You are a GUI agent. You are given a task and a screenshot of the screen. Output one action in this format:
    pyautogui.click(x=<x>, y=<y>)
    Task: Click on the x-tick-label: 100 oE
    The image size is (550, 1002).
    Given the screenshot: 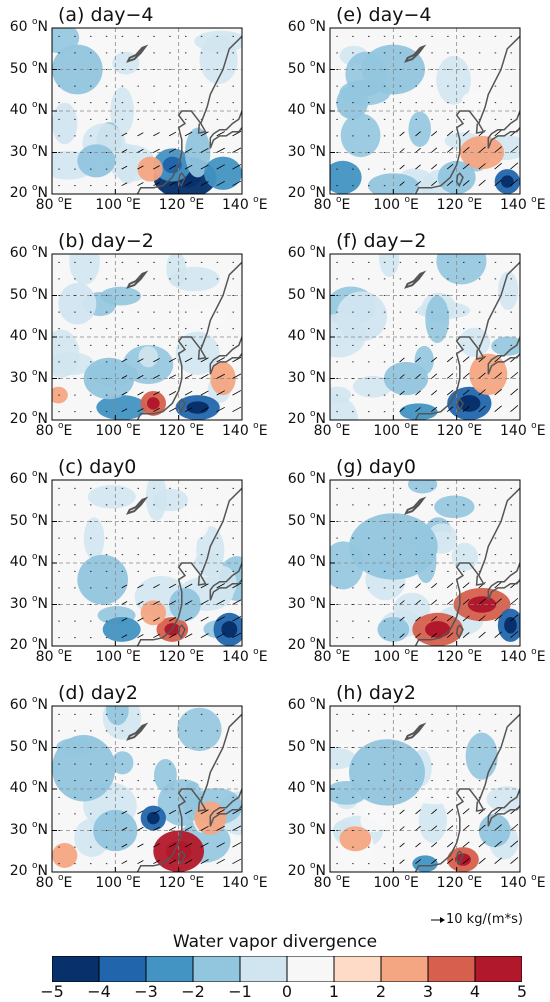 What is the action you would take?
    pyautogui.click(x=396, y=204)
    